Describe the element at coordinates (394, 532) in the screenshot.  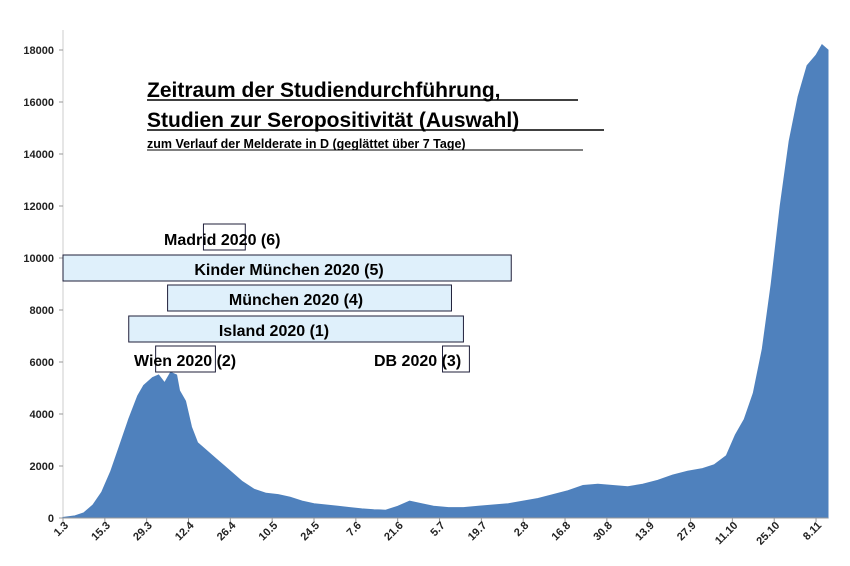
I see `x-tick-label: 21.6` at that location.